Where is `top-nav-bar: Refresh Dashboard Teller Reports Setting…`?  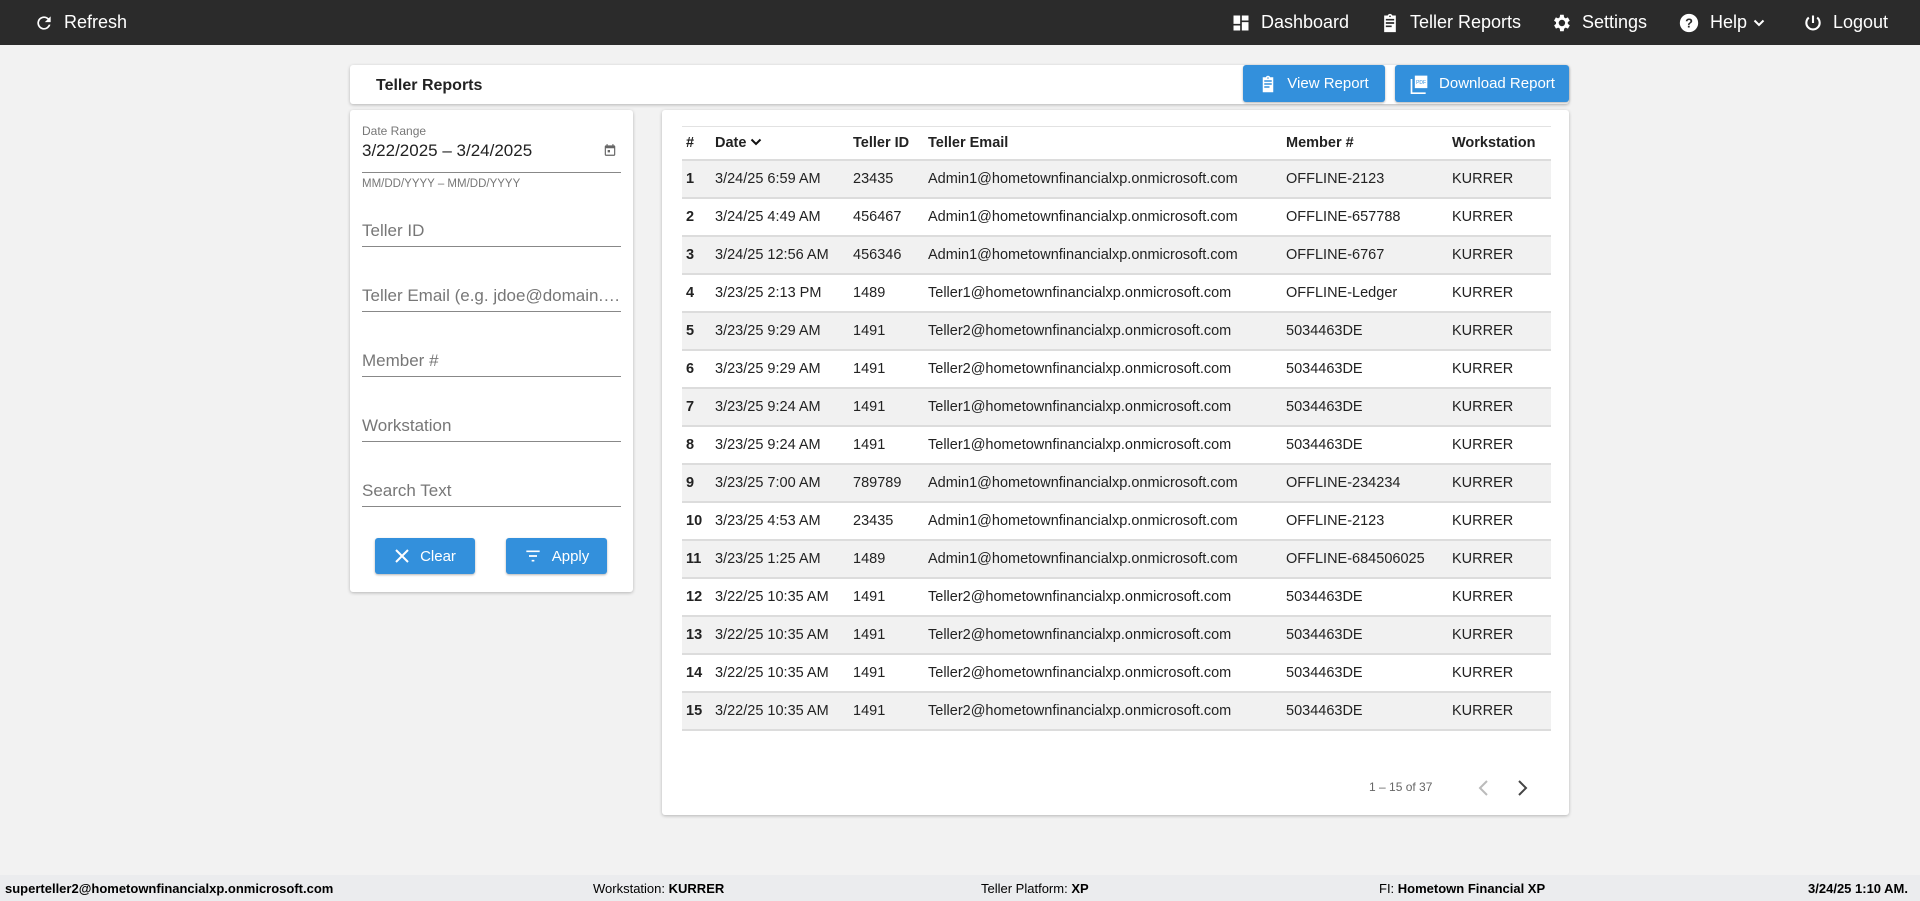 top-nav-bar: Refresh Dashboard Teller Reports Setting… is located at coordinates (960, 22).